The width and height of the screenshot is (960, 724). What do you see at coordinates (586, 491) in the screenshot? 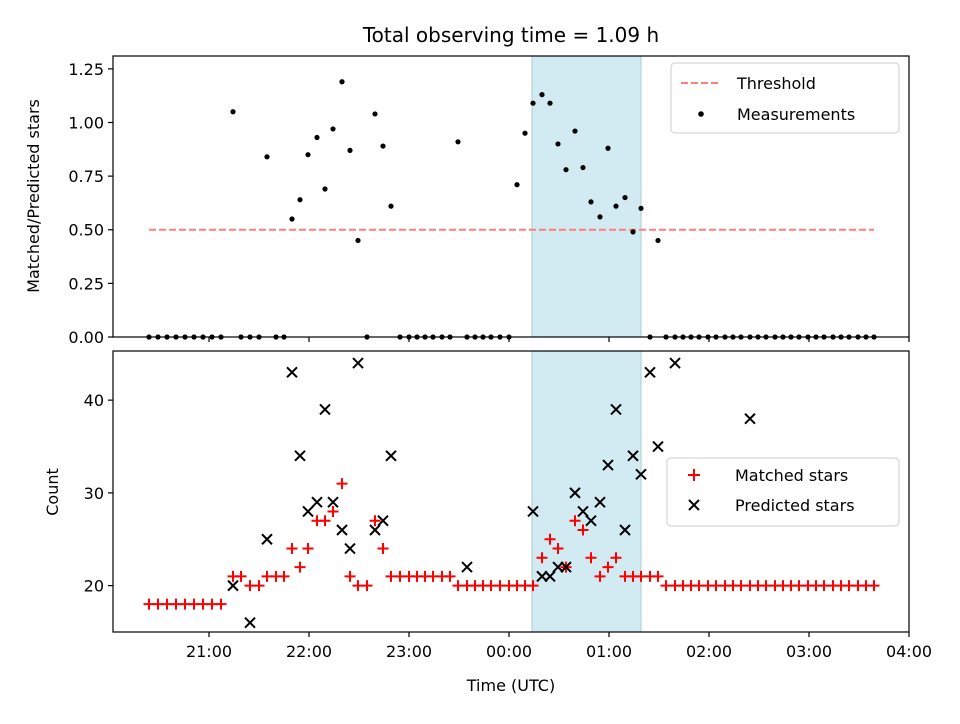
I see `bottom-observing-window-shade` at bounding box center [586, 491].